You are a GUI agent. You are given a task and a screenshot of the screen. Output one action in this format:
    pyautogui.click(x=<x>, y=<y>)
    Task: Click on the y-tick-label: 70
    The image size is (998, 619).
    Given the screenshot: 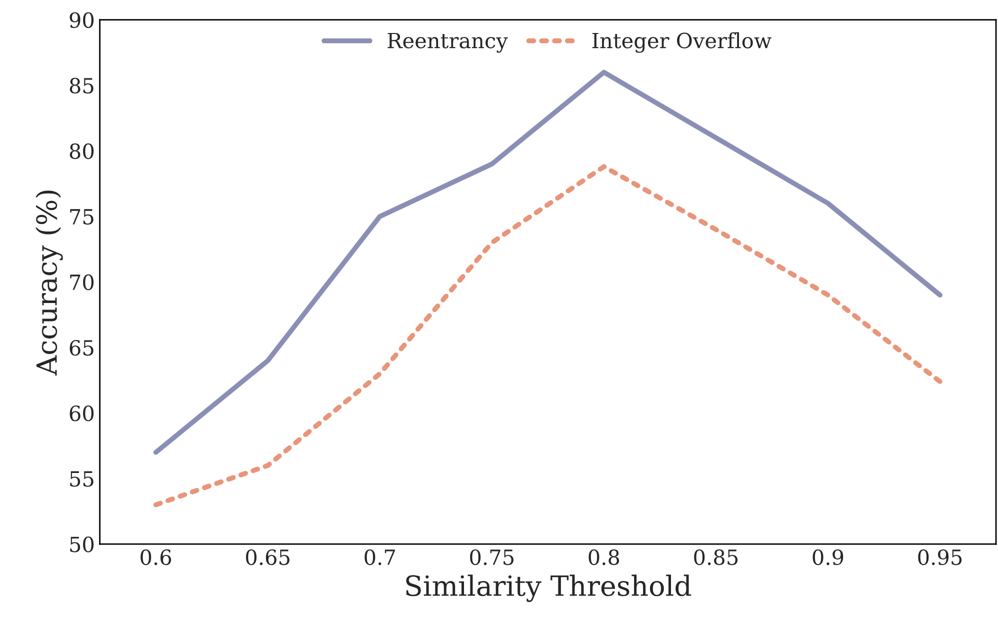 What is the action you would take?
    pyautogui.click(x=82, y=282)
    